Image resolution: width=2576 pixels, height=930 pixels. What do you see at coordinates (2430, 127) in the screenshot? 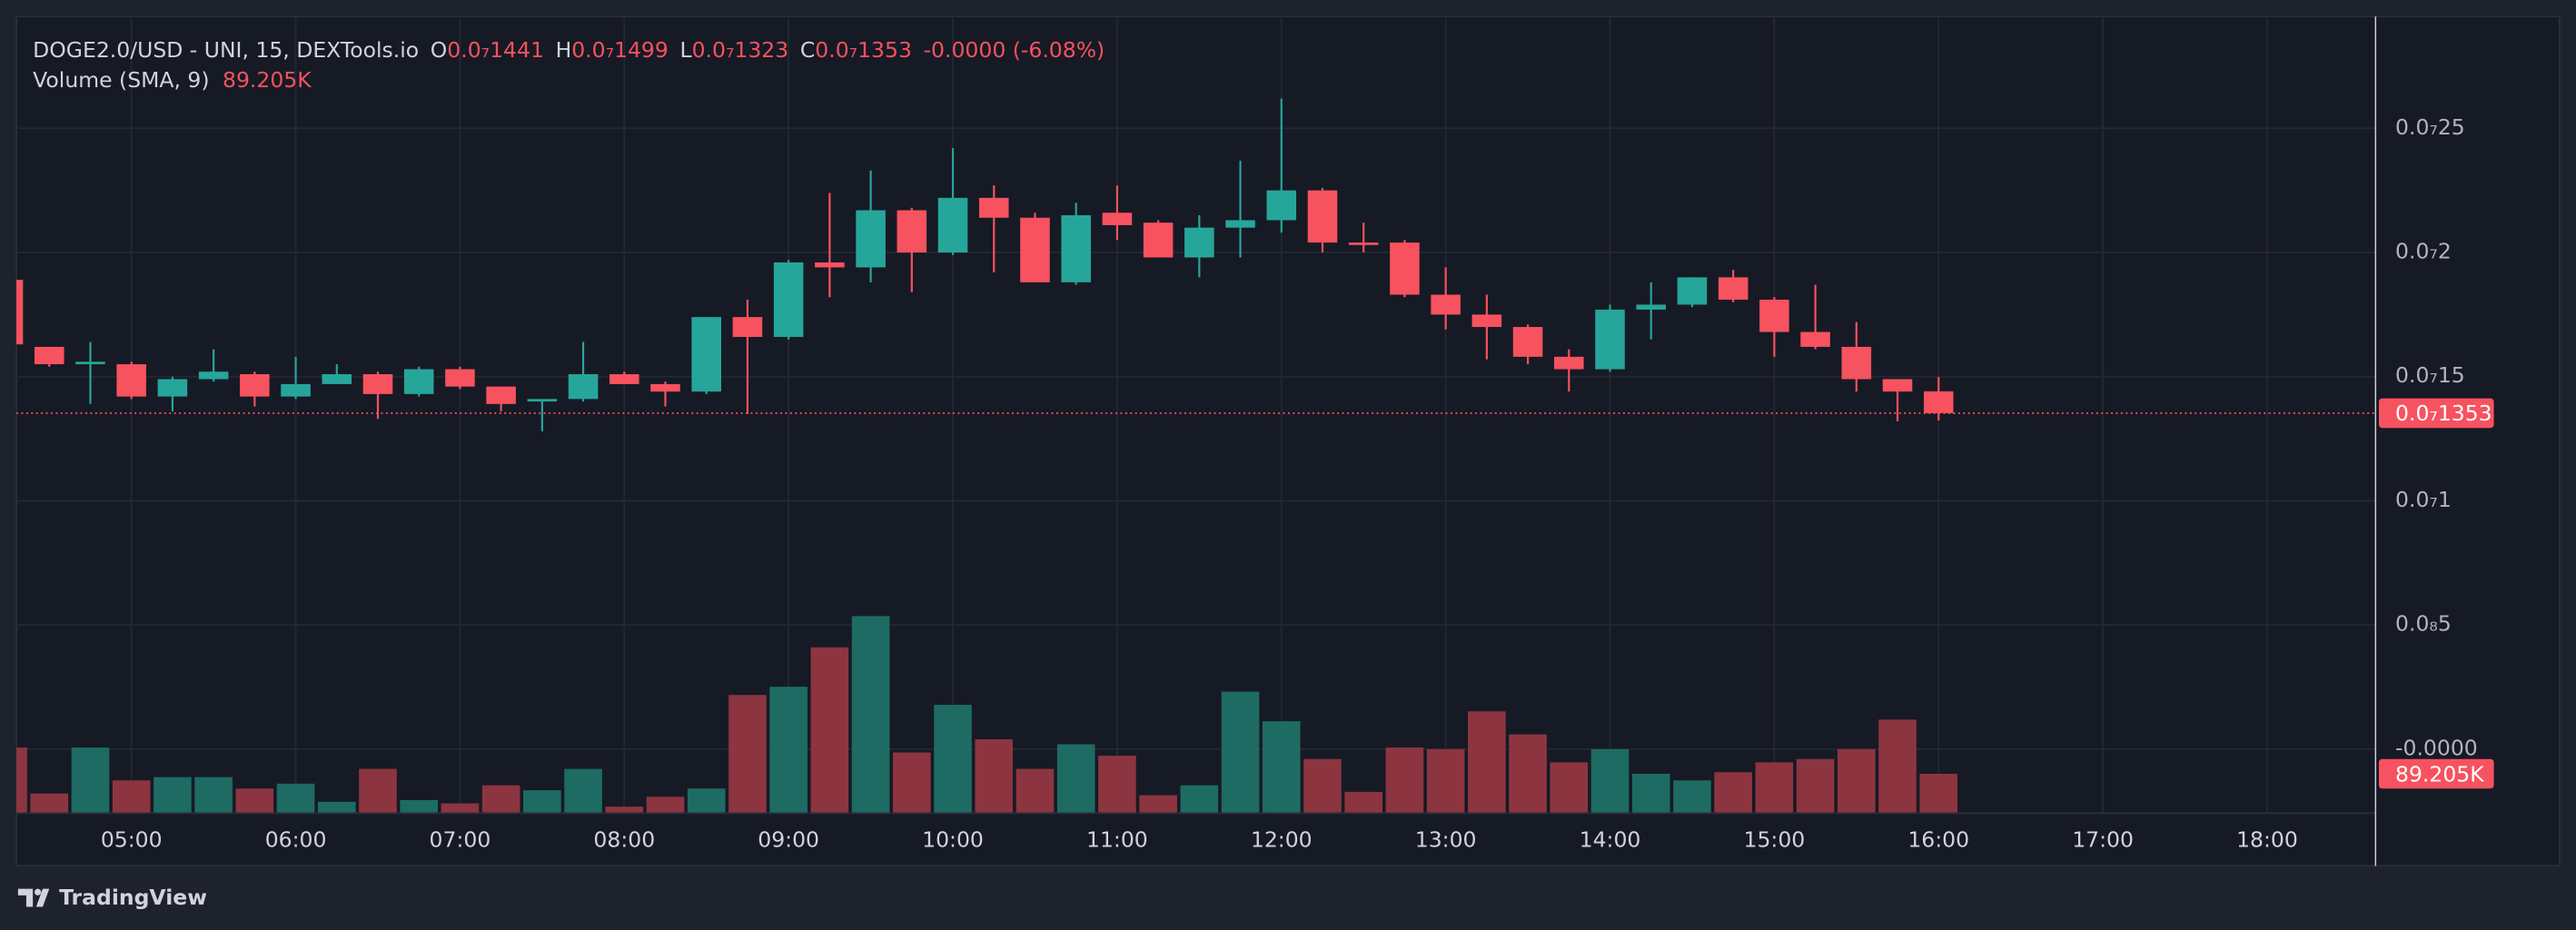
I see `y-tick-label: 0.0₇25` at bounding box center [2430, 127].